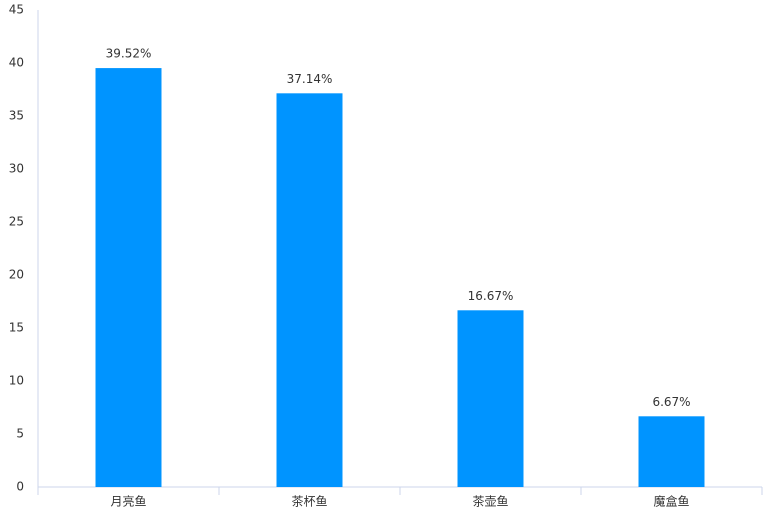 The height and width of the screenshot is (526, 772). I want to click on y-tick-label: 10, so click(16, 381).